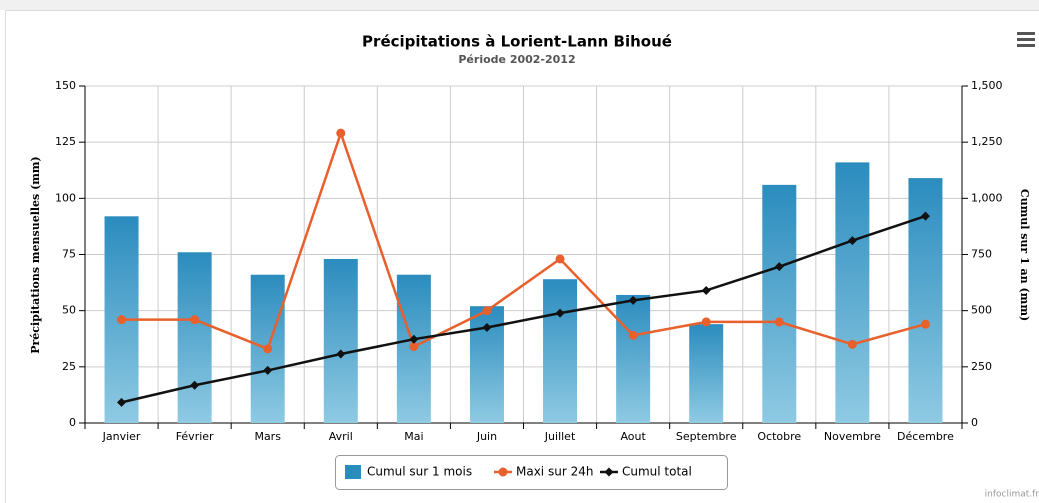  What do you see at coordinates (981, 366) in the screenshot?
I see `y2-tick-label: 250` at bounding box center [981, 366].